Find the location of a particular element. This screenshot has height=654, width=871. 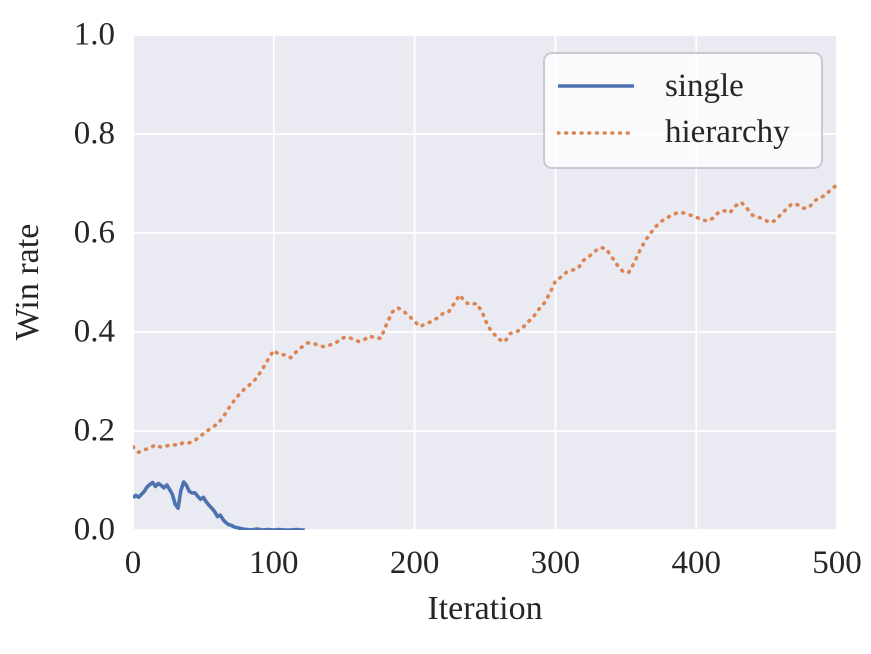

y-tick-label: 1.0 is located at coordinates (94, 34).